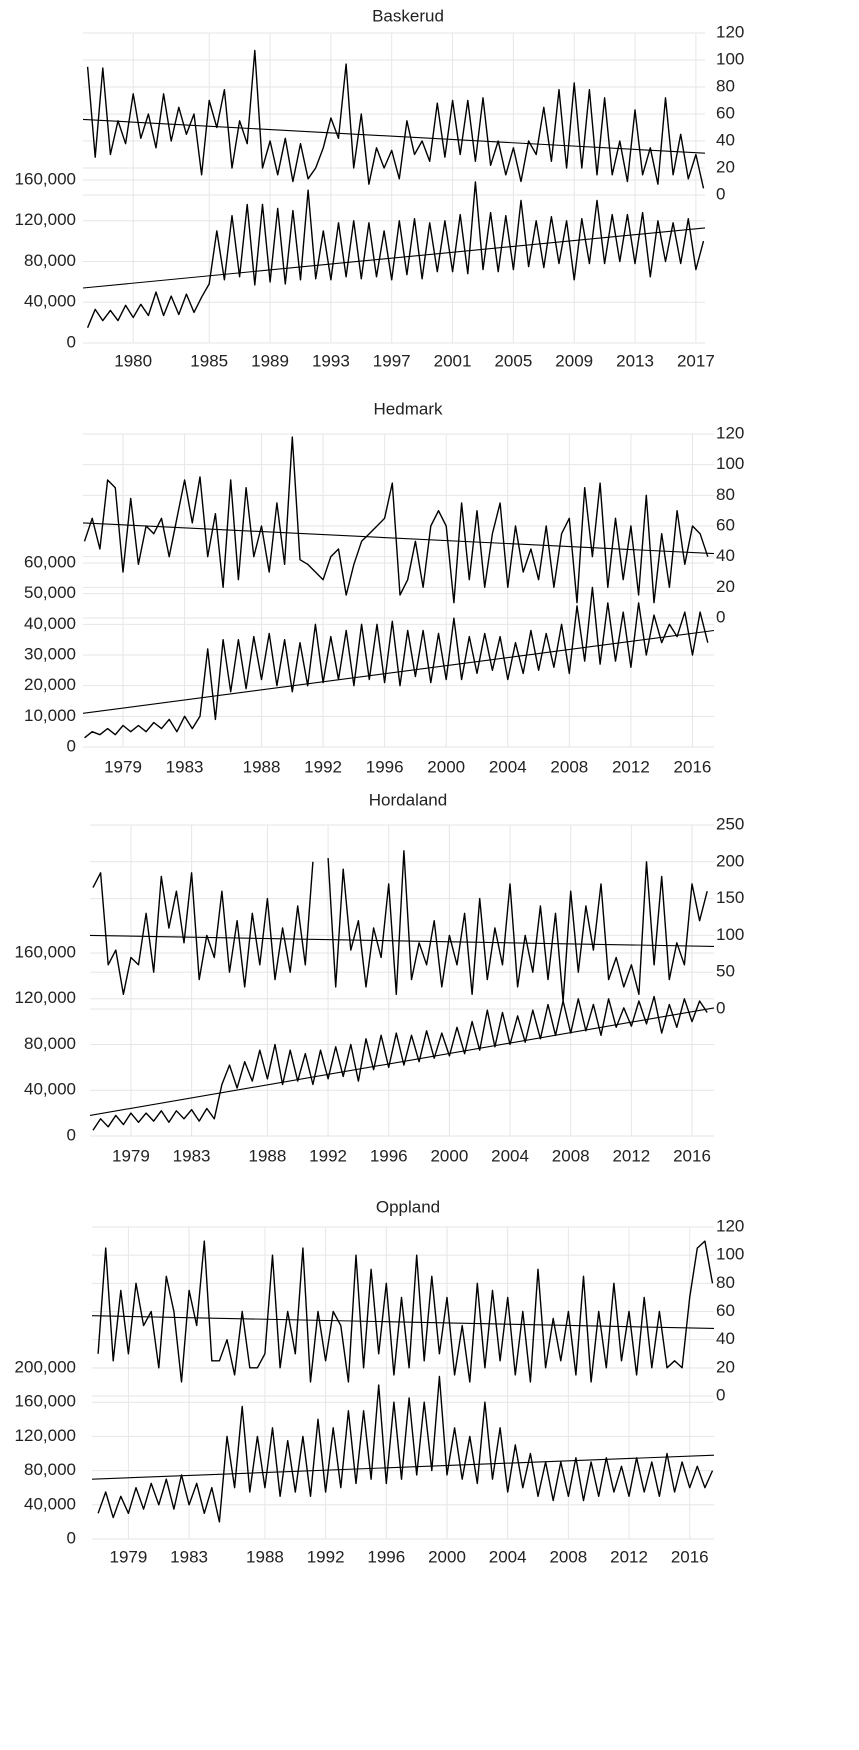 The height and width of the screenshot is (1750, 859). I want to click on y-tick-label: 10,000, so click(50, 715).